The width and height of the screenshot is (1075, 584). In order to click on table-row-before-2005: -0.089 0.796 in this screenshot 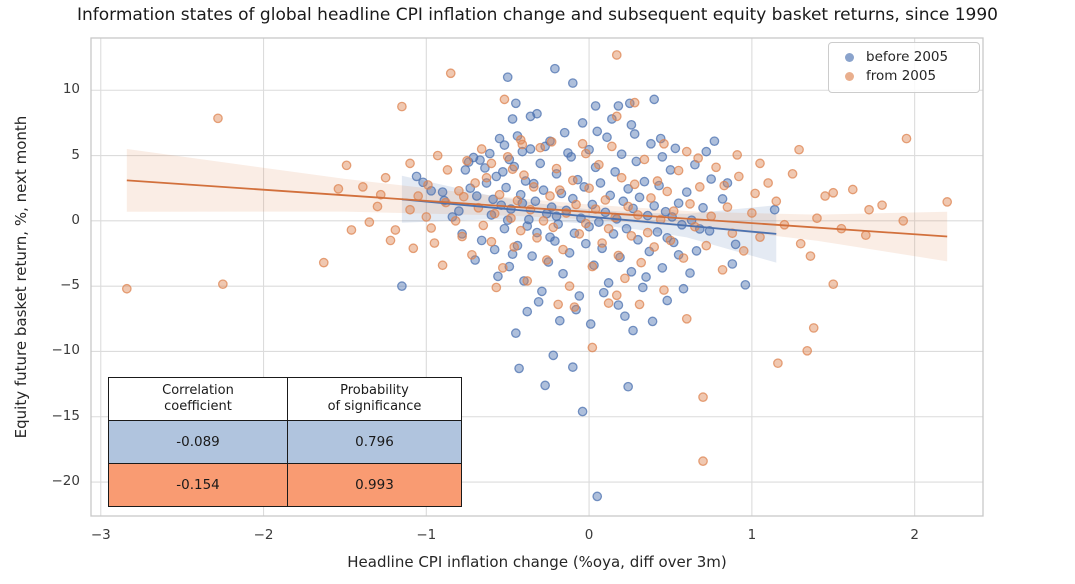, I will do `click(285, 442)`.